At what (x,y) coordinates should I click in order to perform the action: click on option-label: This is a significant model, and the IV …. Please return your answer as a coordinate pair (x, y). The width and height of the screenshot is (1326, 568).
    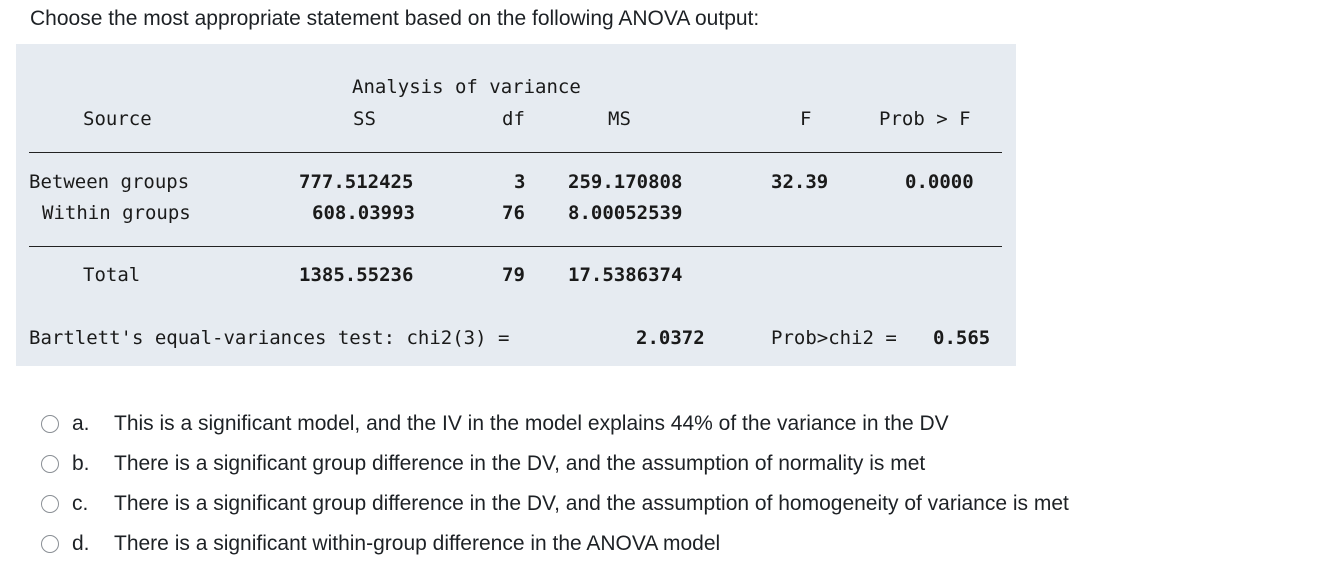
    Looking at the image, I should click on (531, 423).